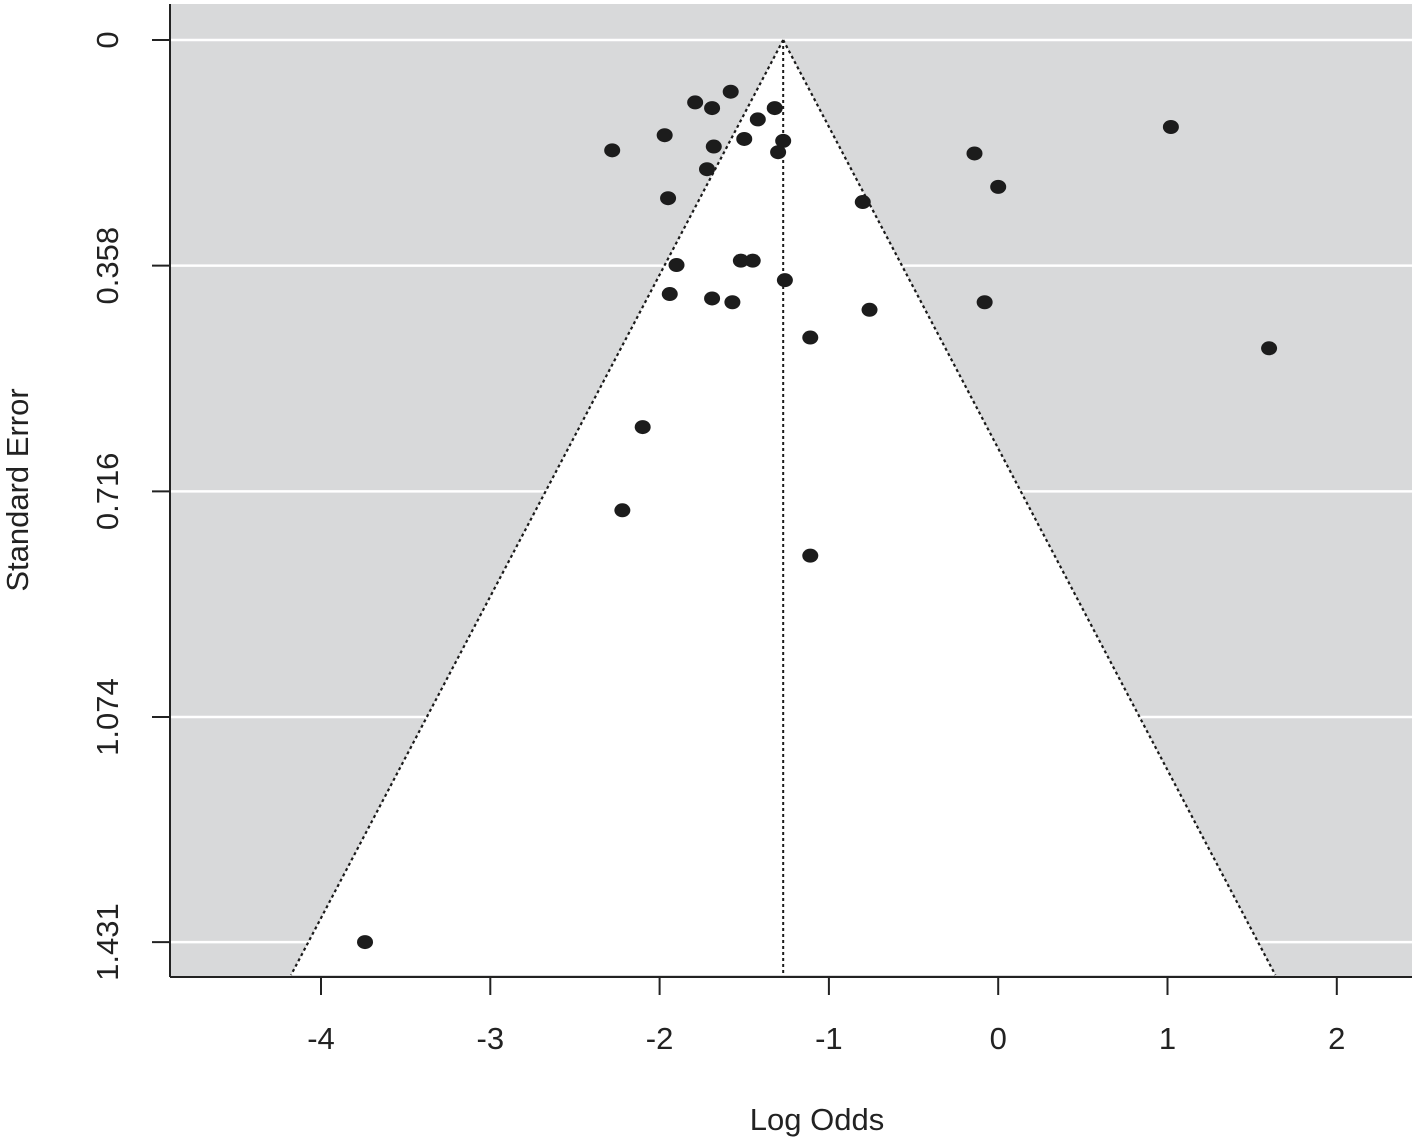  Describe the element at coordinates (791, 1016) in the screenshot. I see `x-axis: -4 -3 -2 -1 0 1 2` at that location.